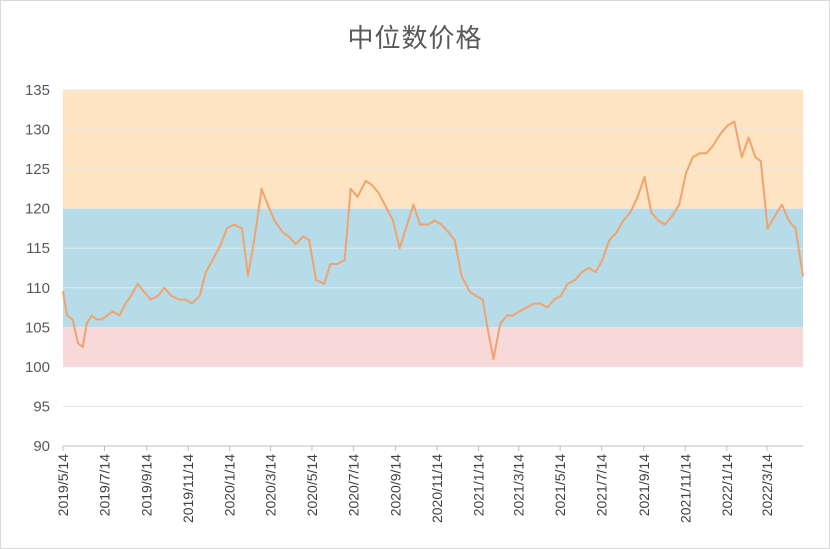  Describe the element at coordinates (519, 485) in the screenshot. I see `x-tick-label: 2021/3/14` at that location.